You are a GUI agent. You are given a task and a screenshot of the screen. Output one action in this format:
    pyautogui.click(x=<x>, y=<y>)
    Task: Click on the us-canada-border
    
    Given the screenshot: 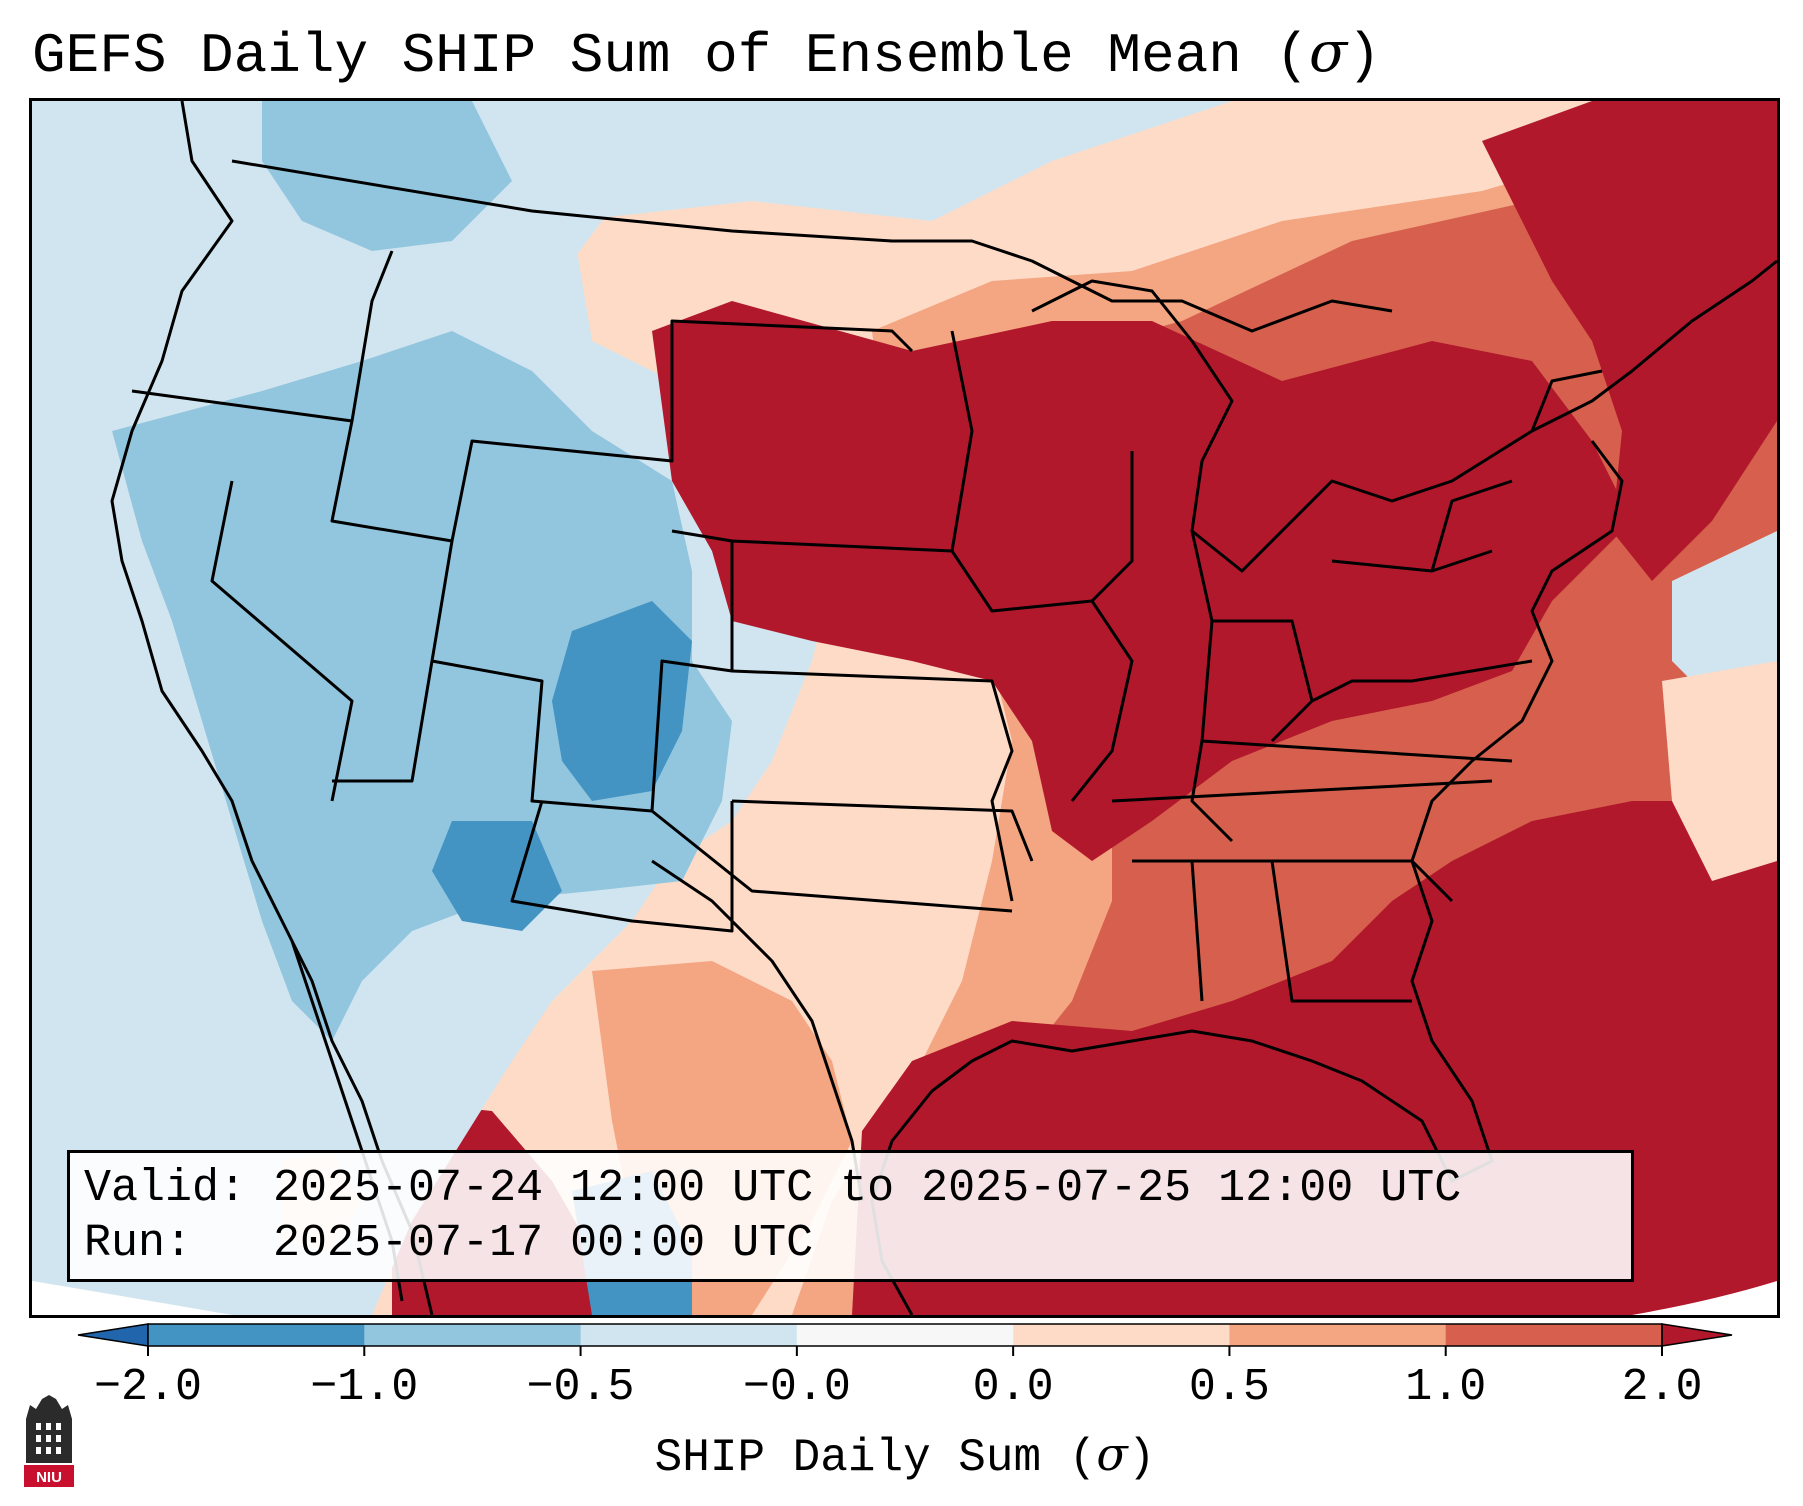 What is the action you would take?
    pyautogui.click(x=812, y=246)
    